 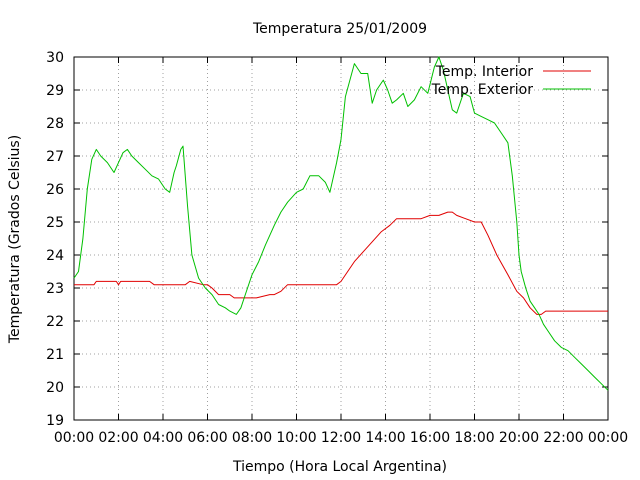 I want to click on y-axis-label: Temperatura (Grados Celsius), so click(x=15, y=239).